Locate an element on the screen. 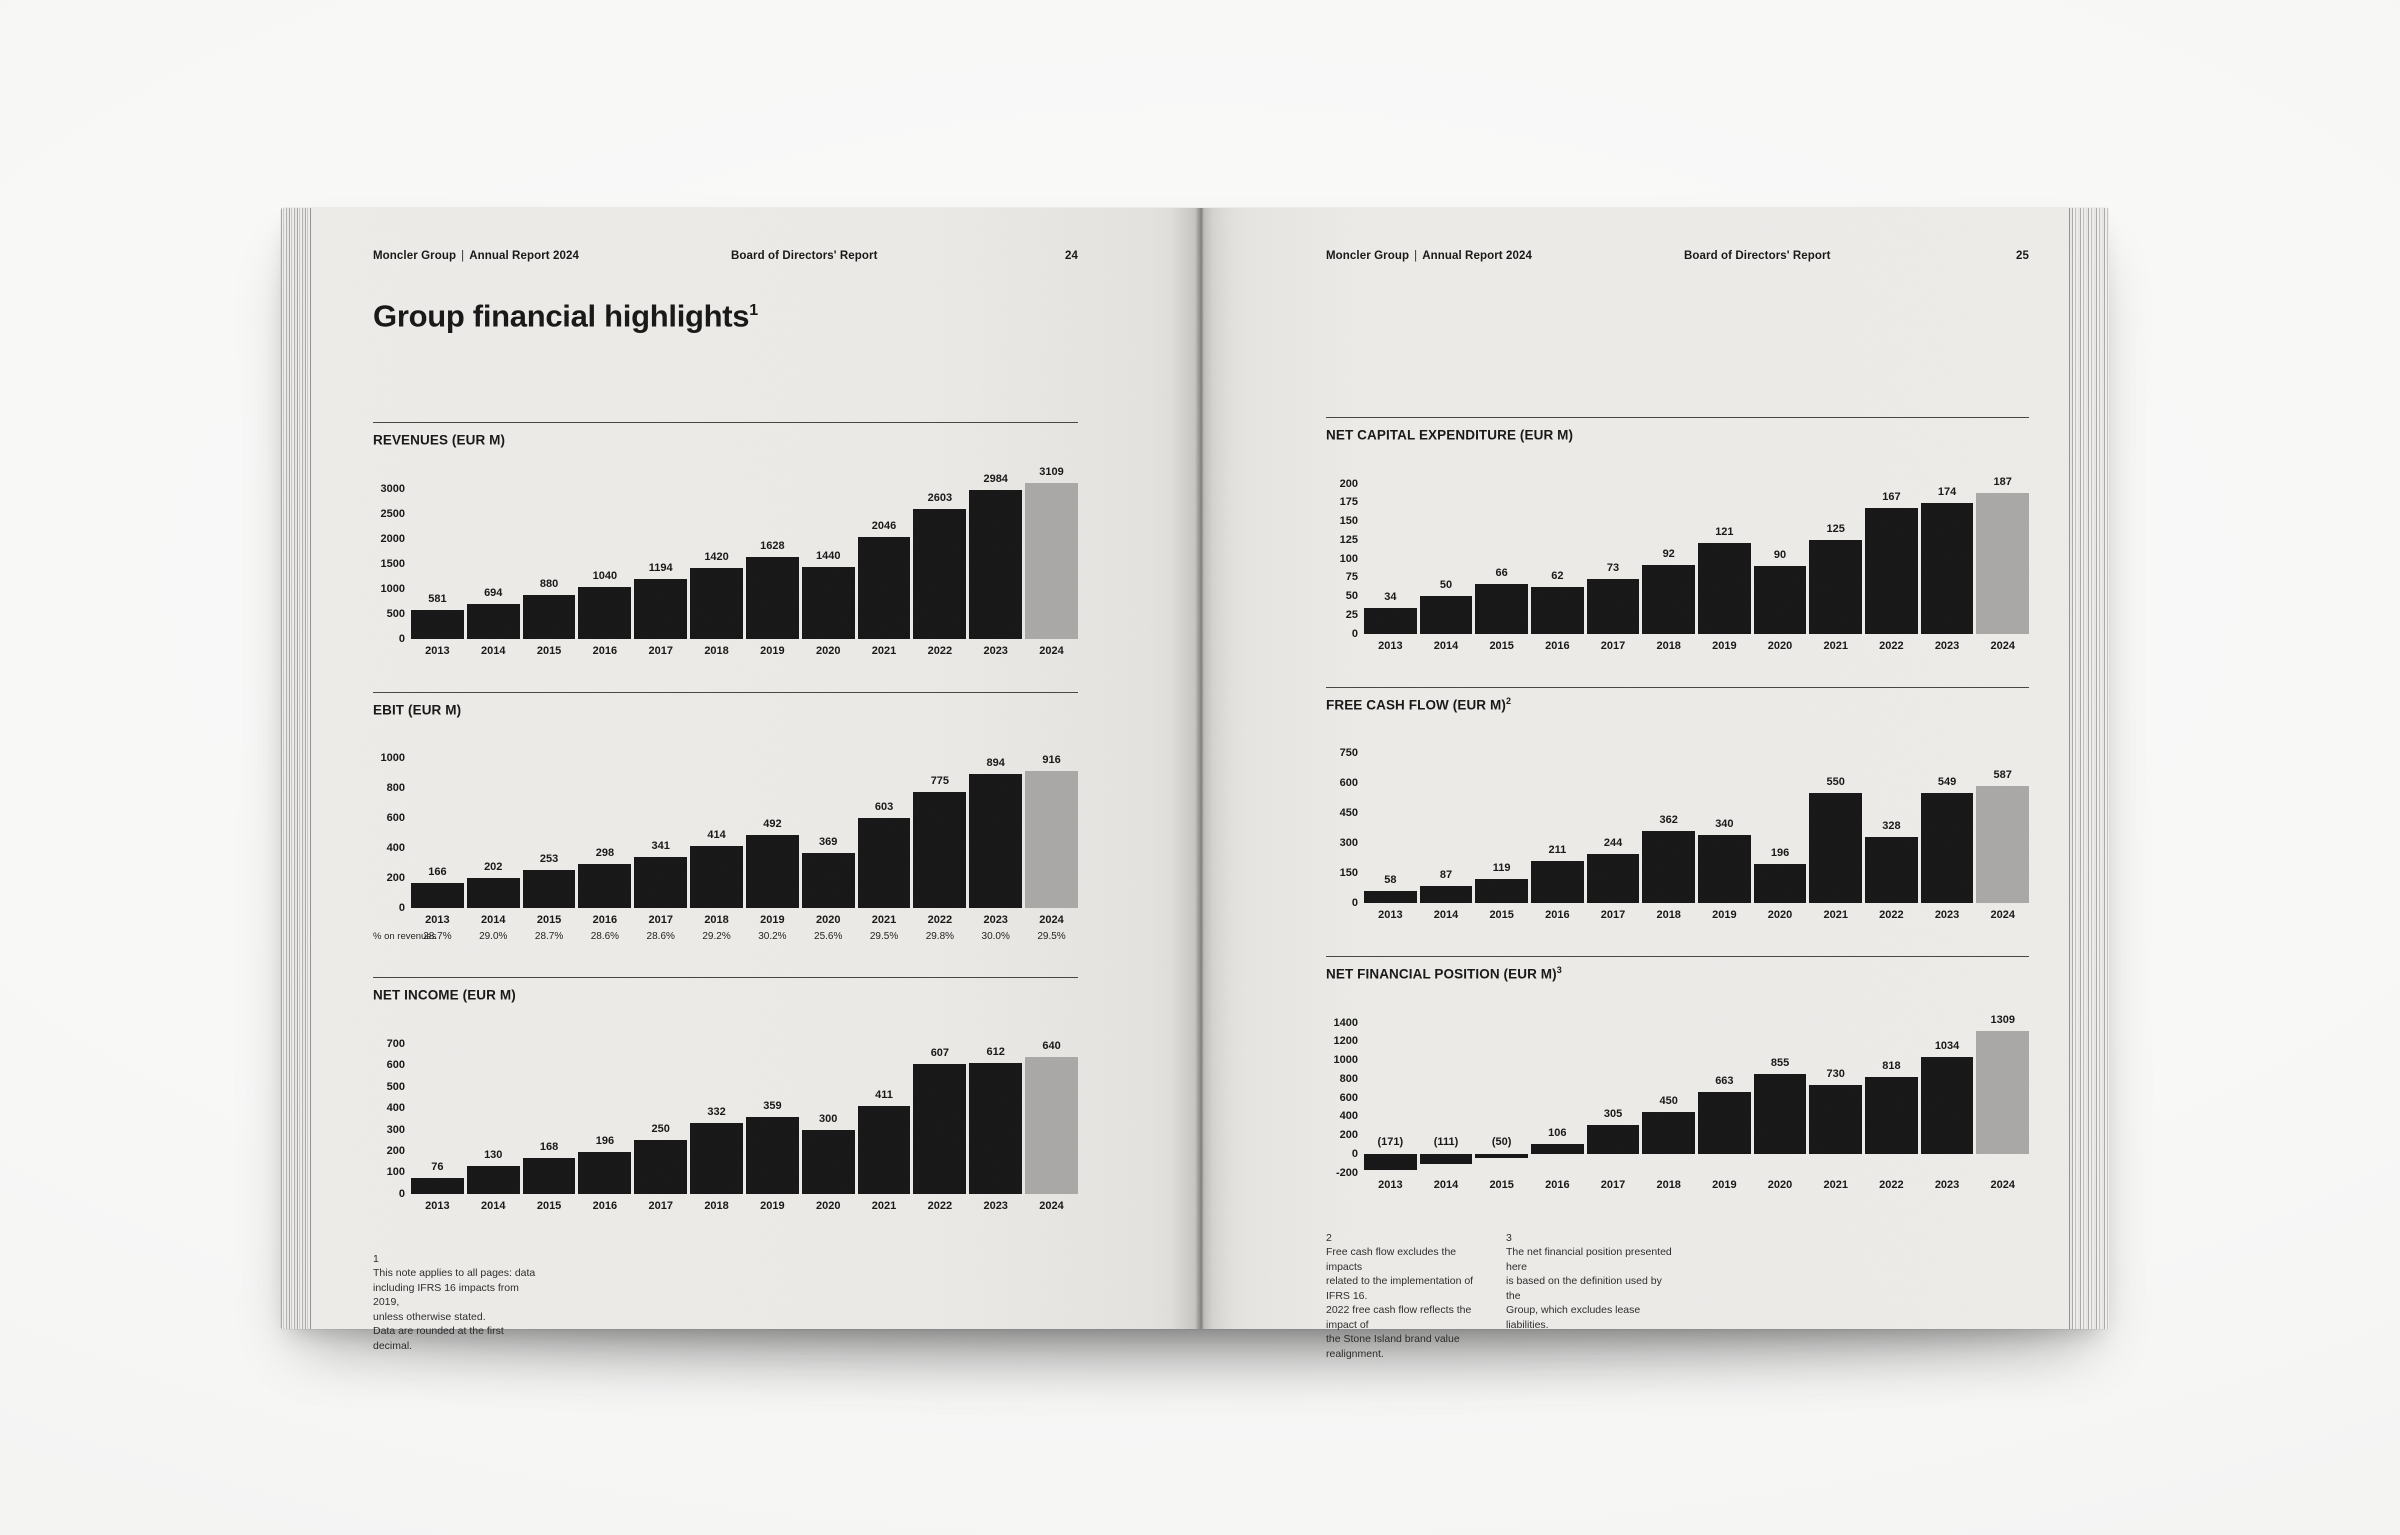 Image resolution: width=2400 pixels, height=1535 pixels. bar-slot: 87 is located at coordinates (1446, 815).